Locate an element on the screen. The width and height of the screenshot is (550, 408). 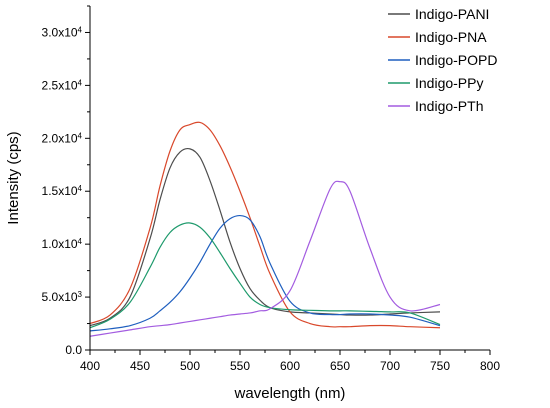
x-tick-label: 500 is located at coordinates (190, 366).